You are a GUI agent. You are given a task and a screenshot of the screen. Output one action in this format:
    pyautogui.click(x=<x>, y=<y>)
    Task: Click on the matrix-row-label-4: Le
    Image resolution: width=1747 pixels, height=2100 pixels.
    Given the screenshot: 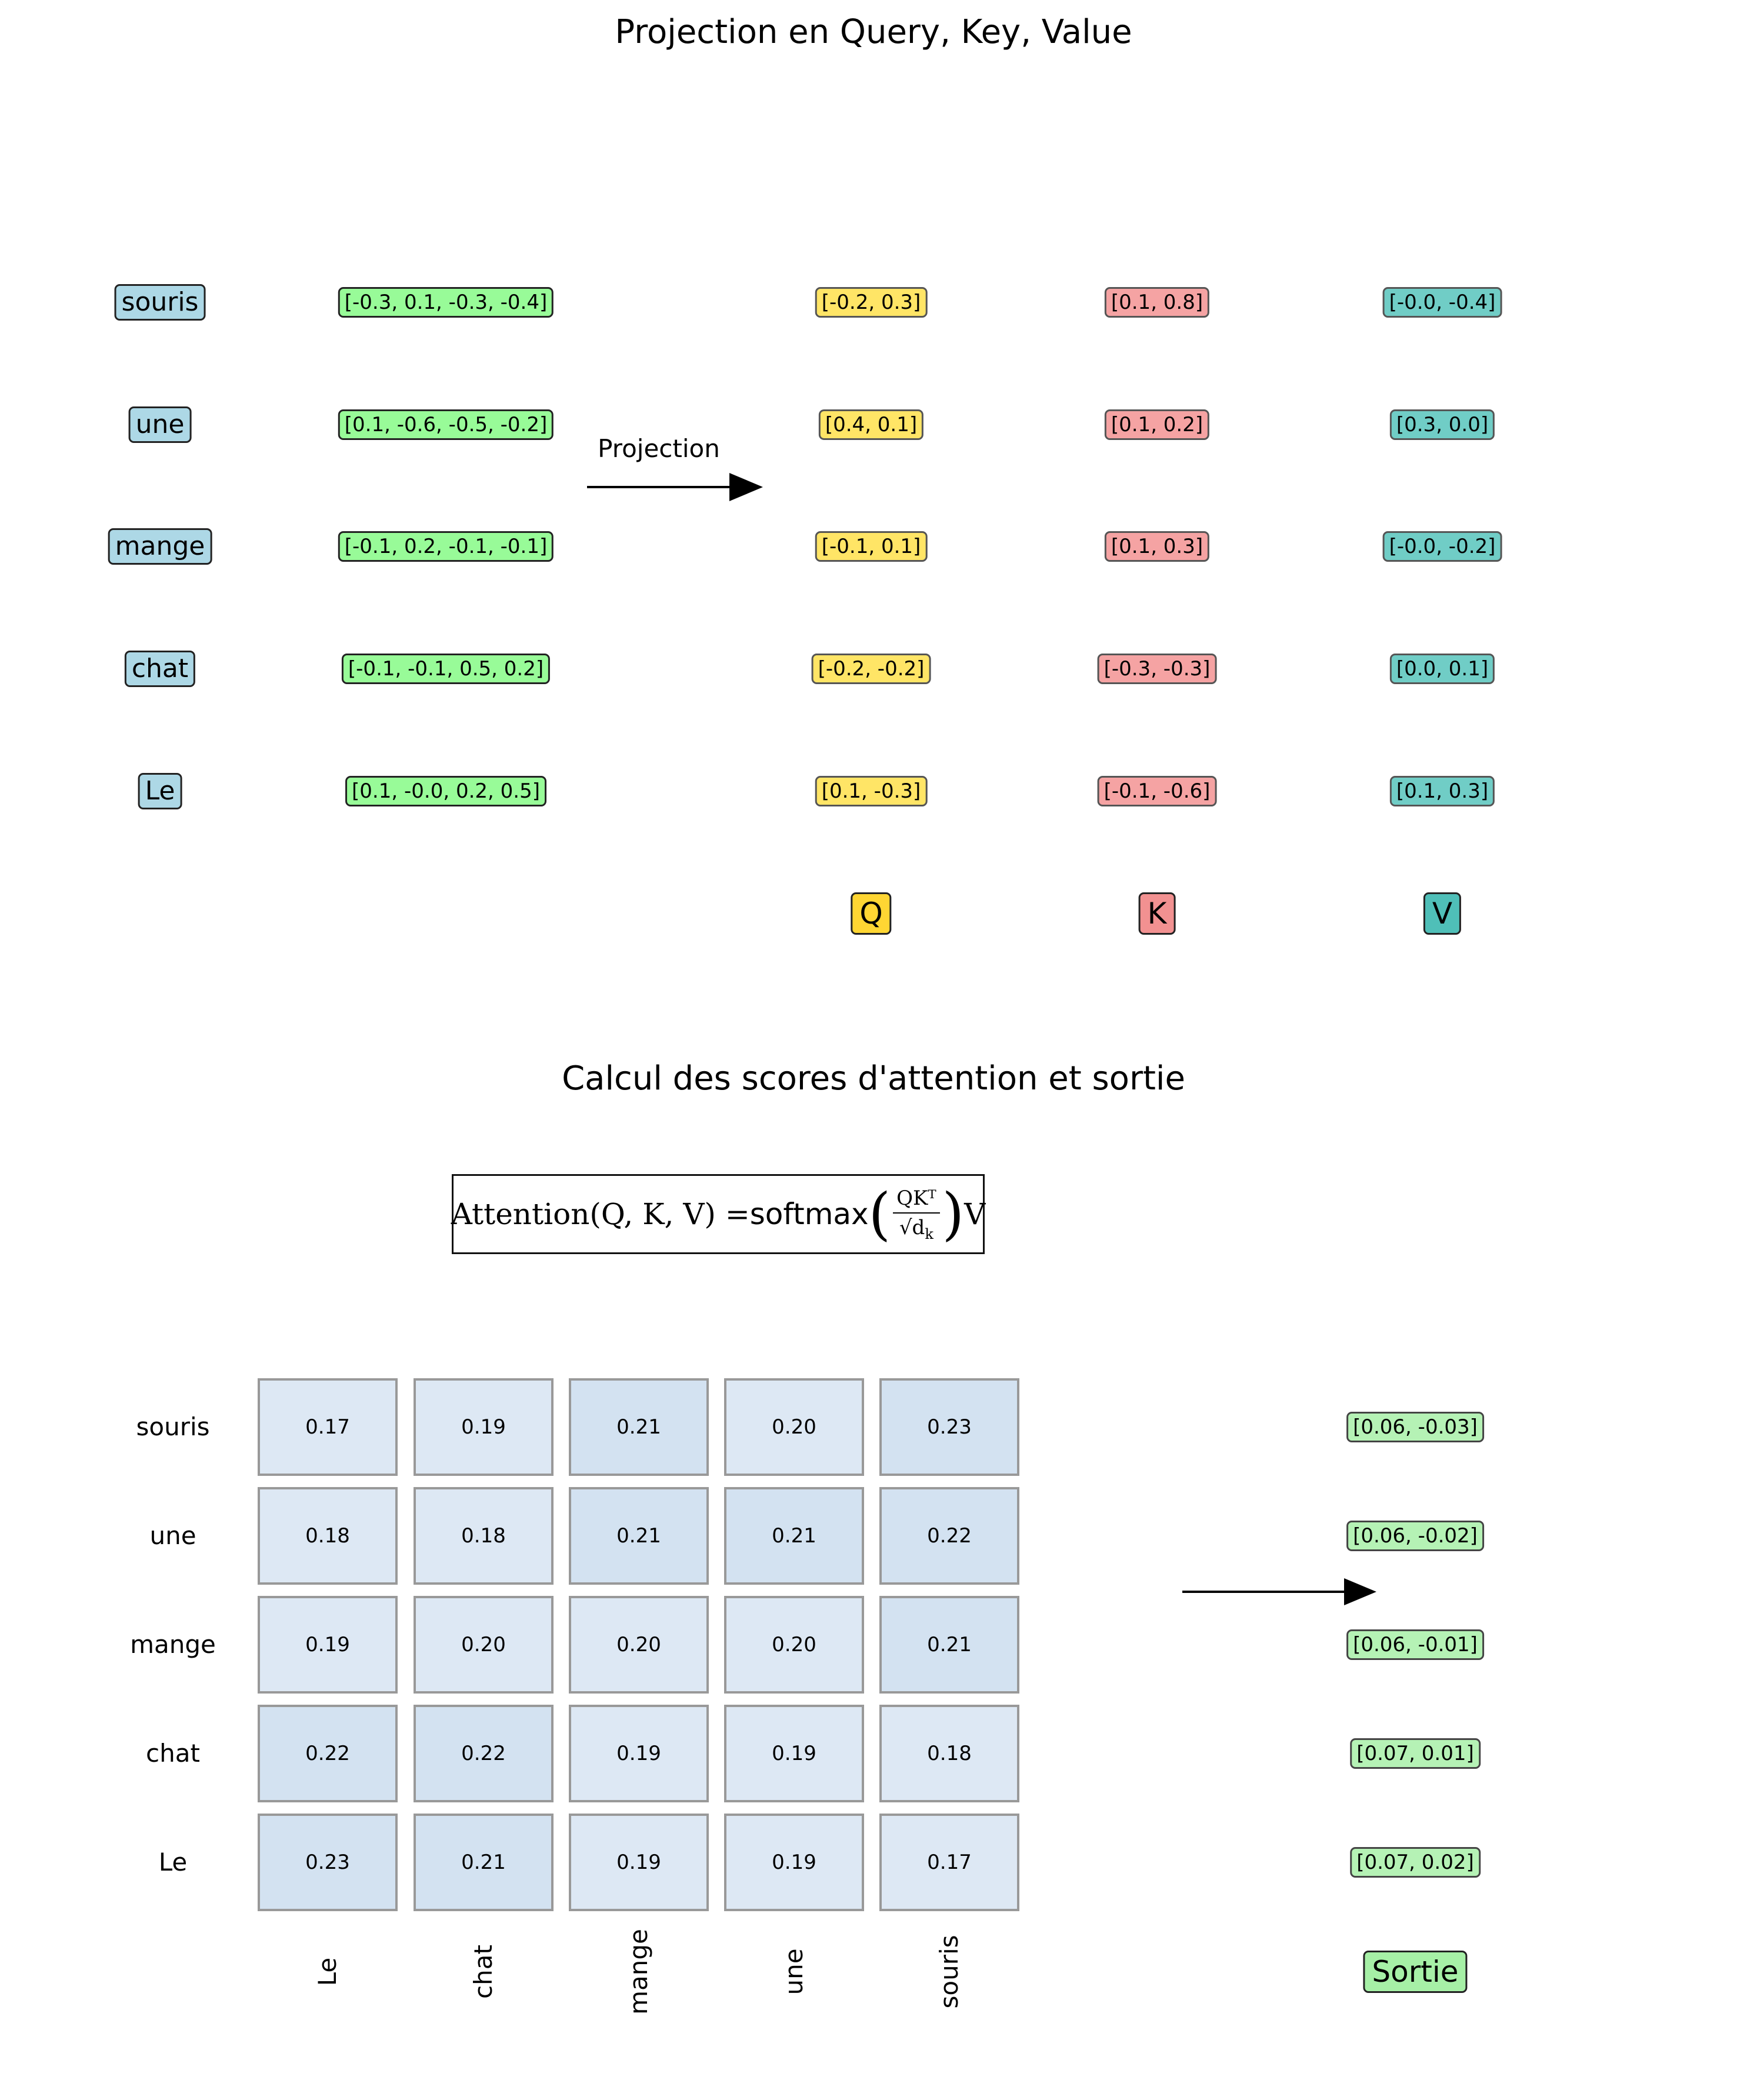 What is the action you would take?
    pyautogui.click(x=173, y=1862)
    